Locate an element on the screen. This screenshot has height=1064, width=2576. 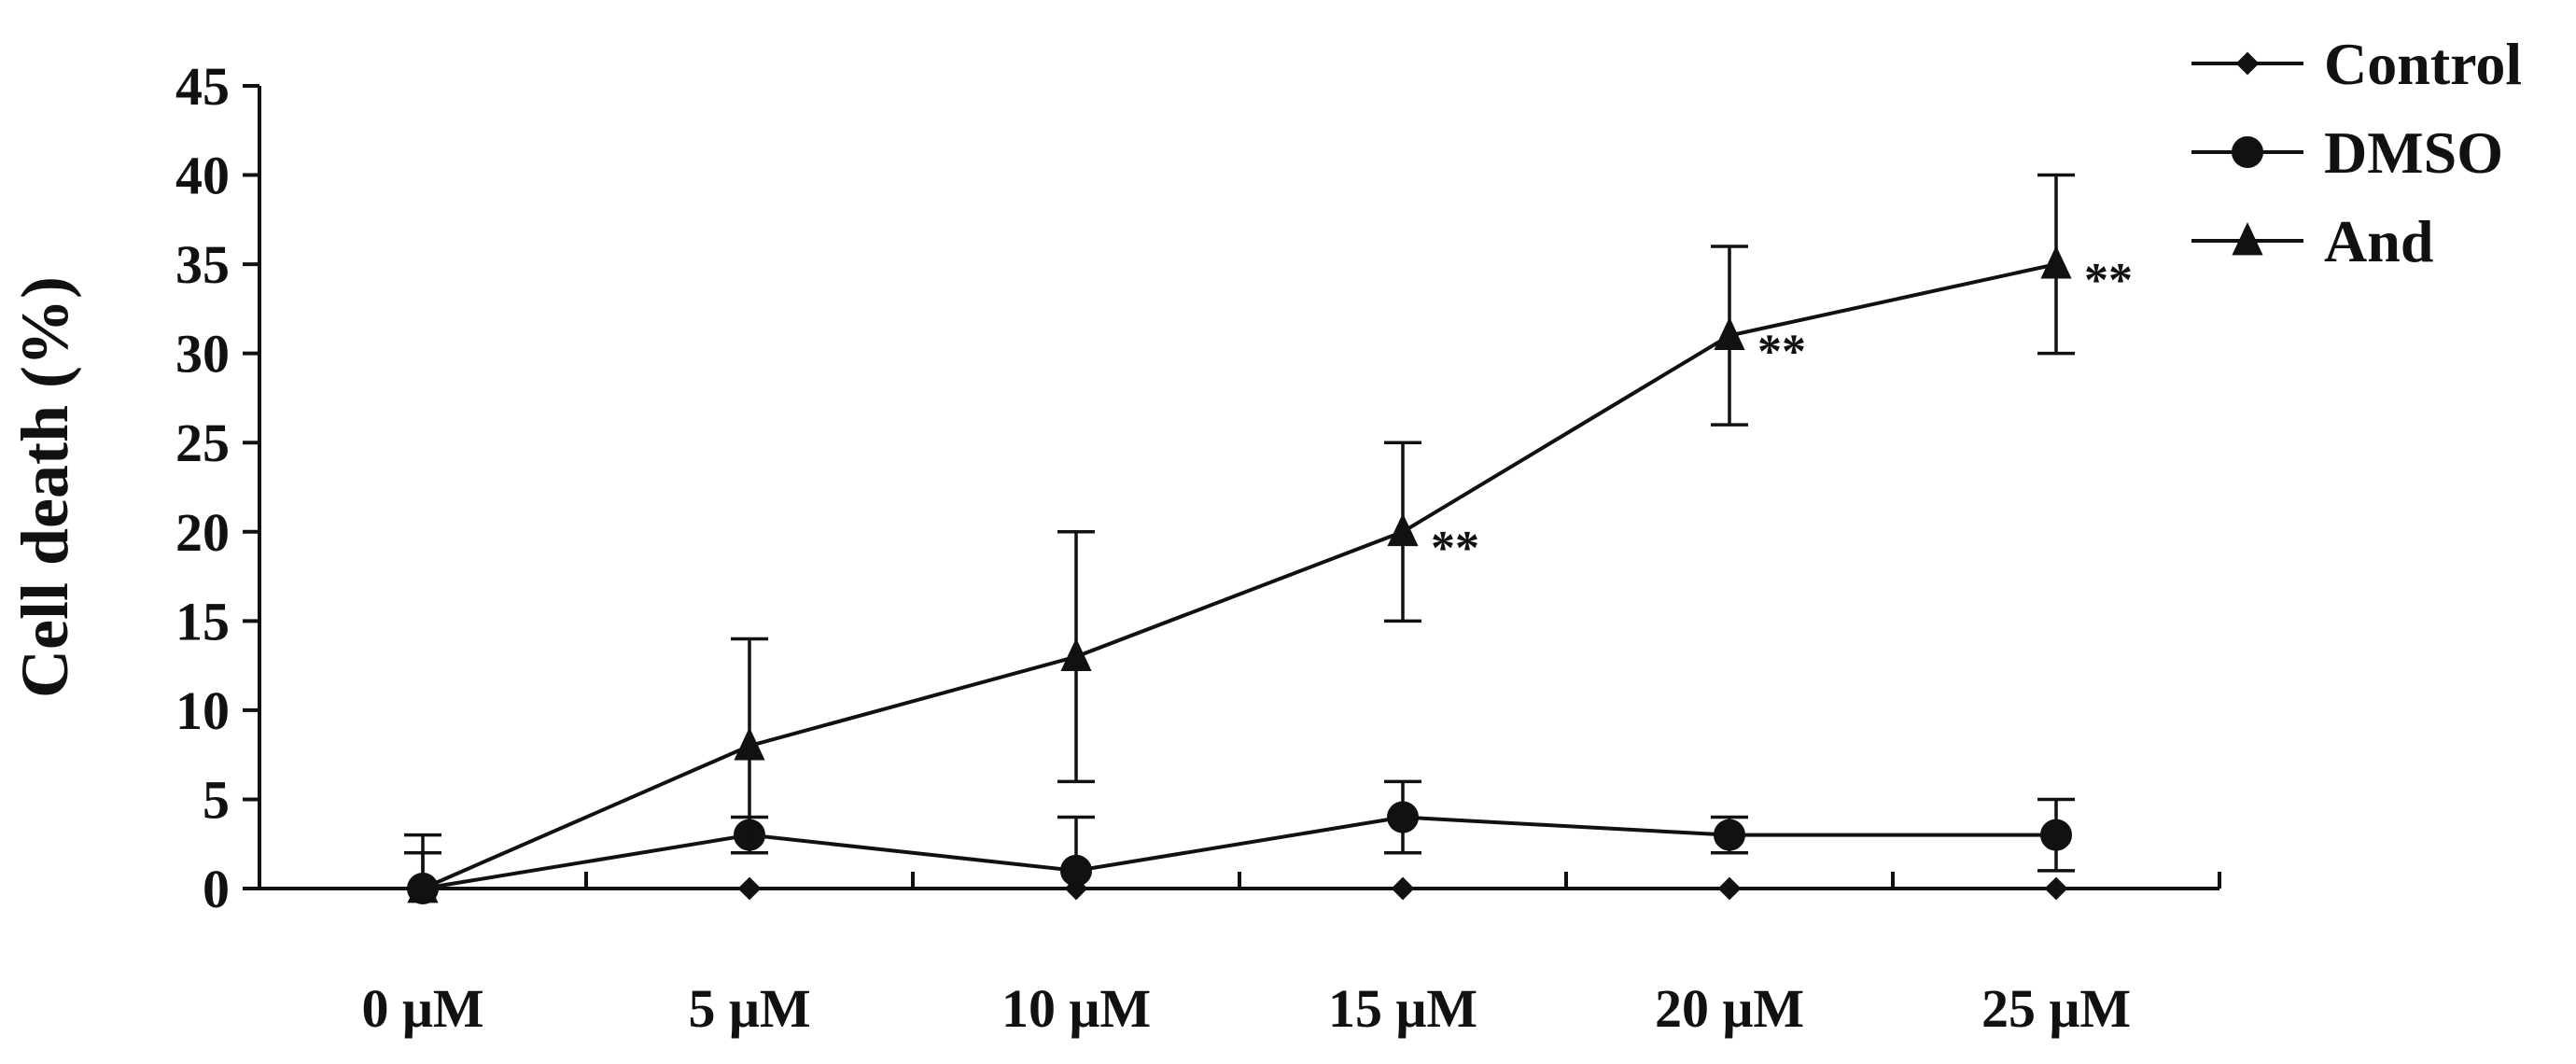
y-tick-label-40: 40 is located at coordinates (202, 176).